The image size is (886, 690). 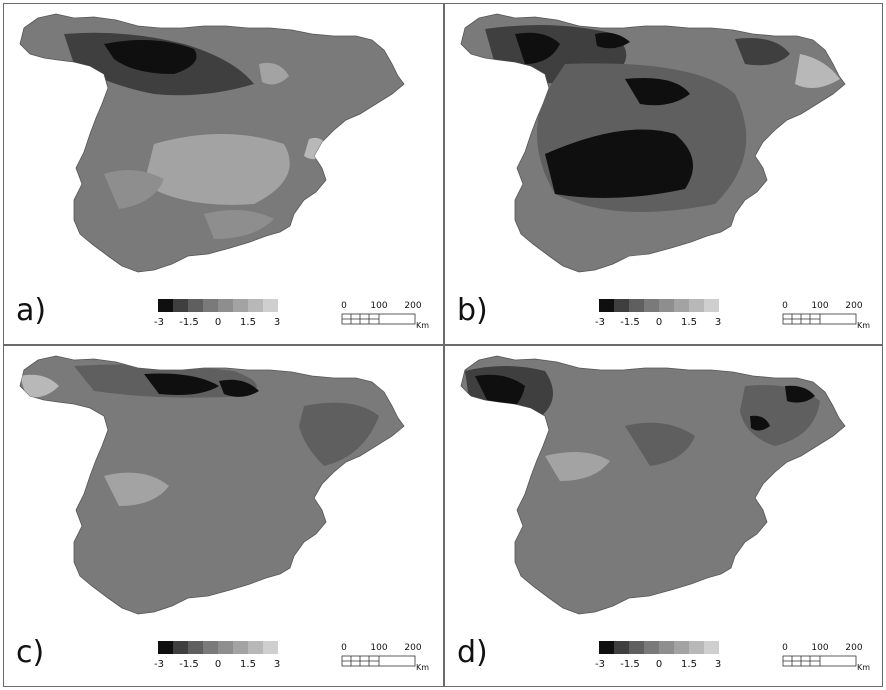 What do you see at coordinates (472, 652) in the screenshot?
I see `panel-label: d)` at bounding box center [472, 652].